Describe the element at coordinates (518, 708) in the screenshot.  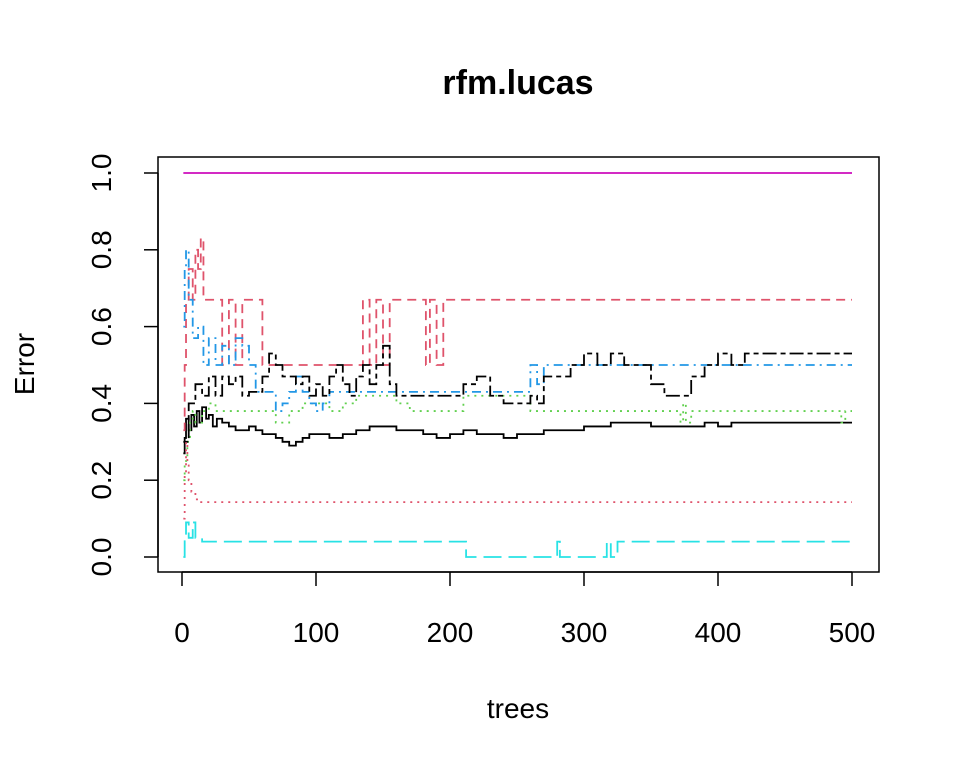
I see `x-axis-label: trees` at that location.